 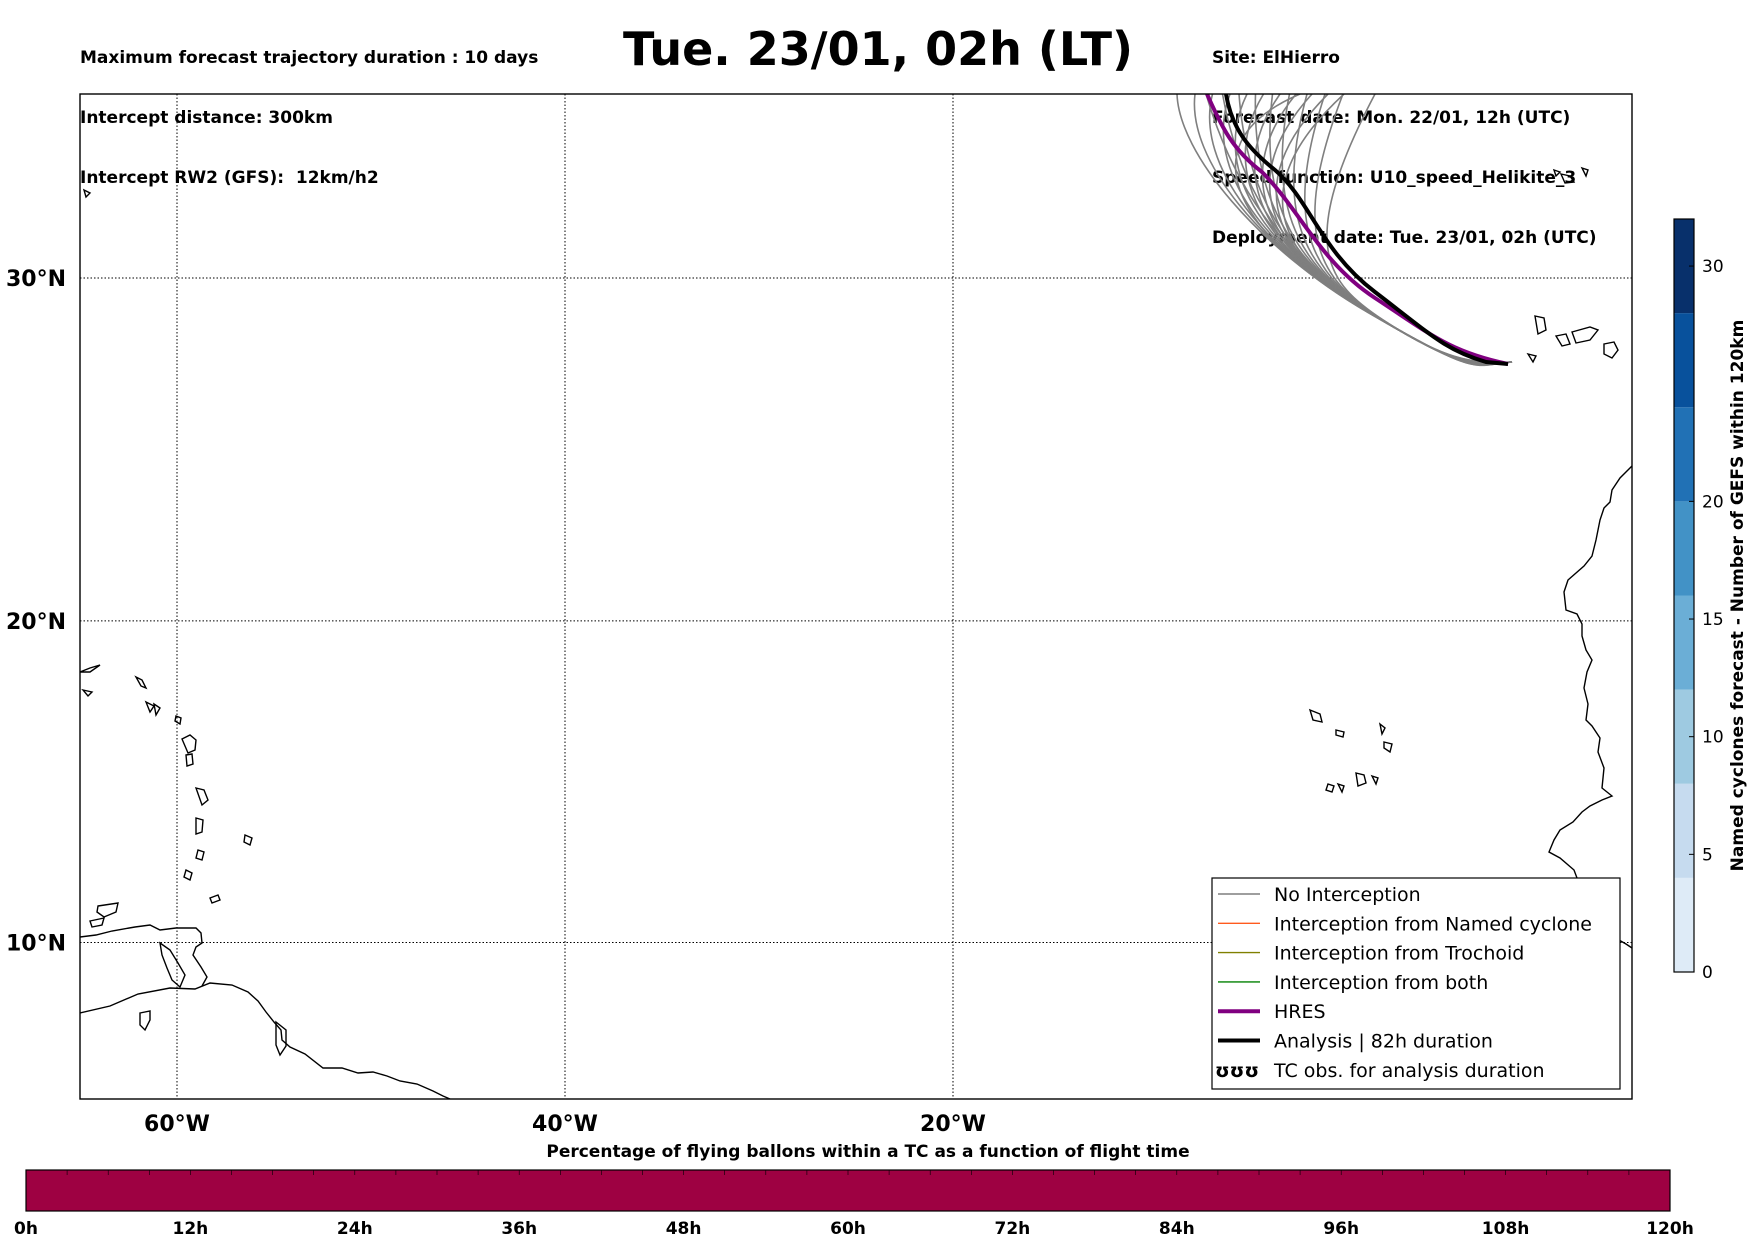 I want to click on lon-tick-label: 20°W, so click(x=953, y=1124).